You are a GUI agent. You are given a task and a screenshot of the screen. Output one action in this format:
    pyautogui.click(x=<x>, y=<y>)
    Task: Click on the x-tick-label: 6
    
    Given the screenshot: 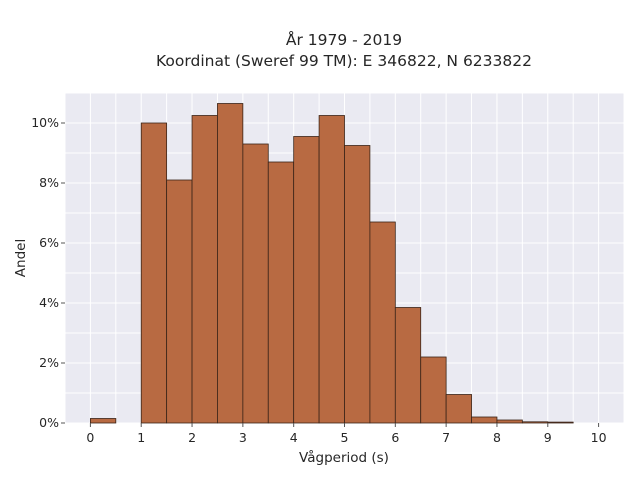 What is the action you would take?
    pyautogui.click(x=395, y=437)
    